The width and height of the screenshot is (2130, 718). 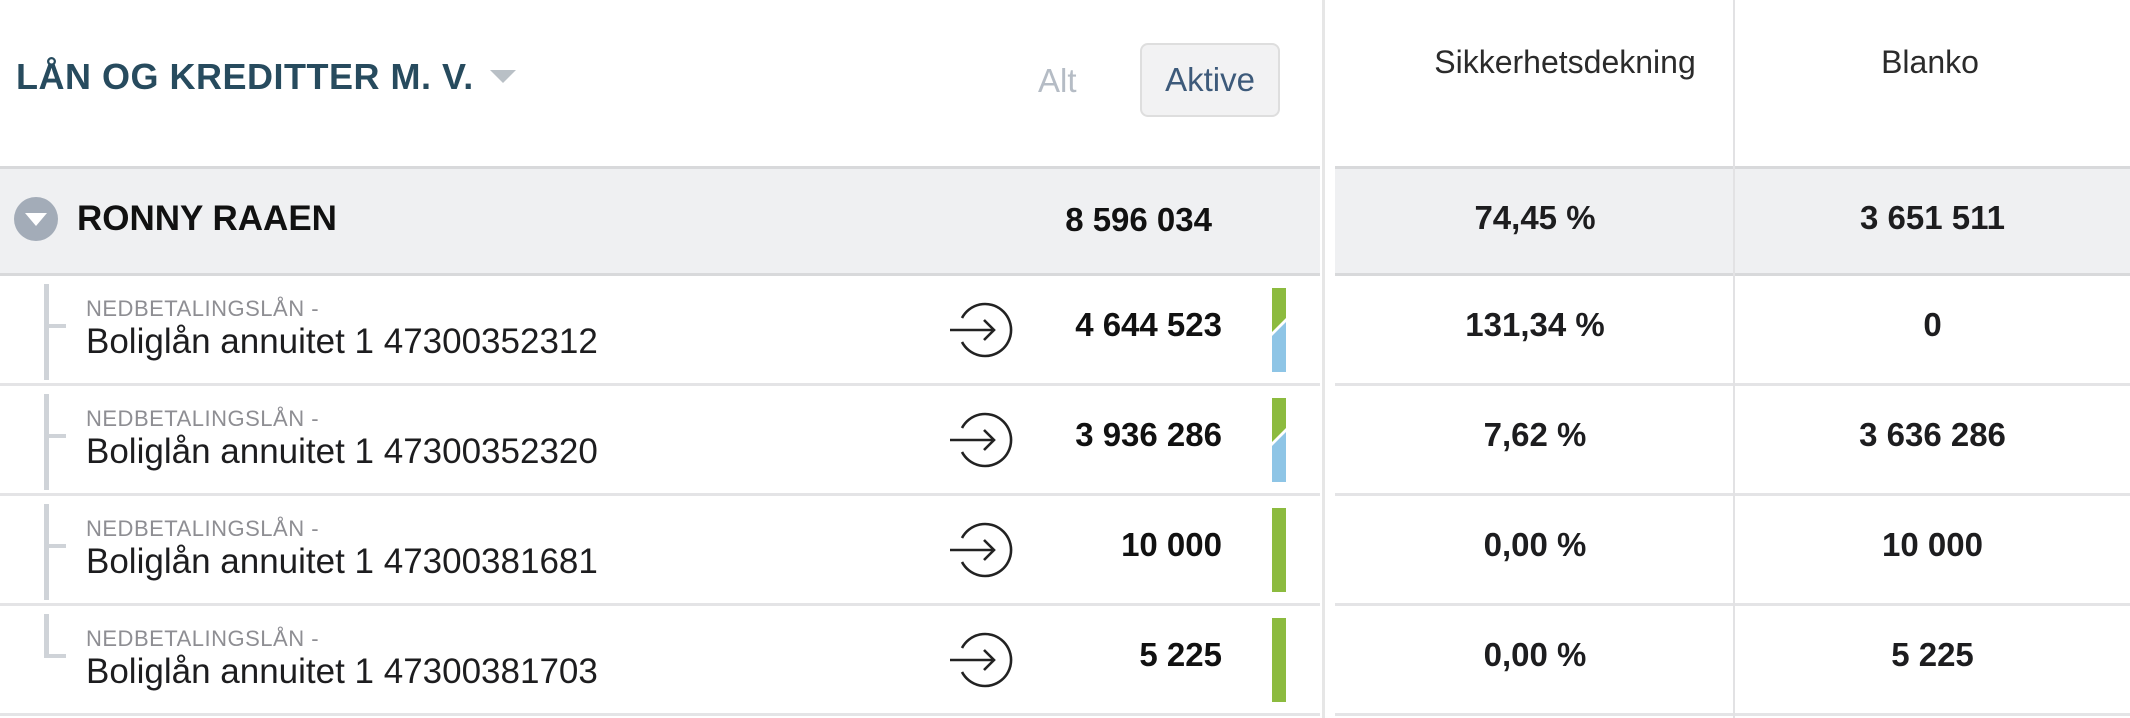 I want to click on loan-coverage-row: 0,00 % 5 225, so click(x=1732, y=661).